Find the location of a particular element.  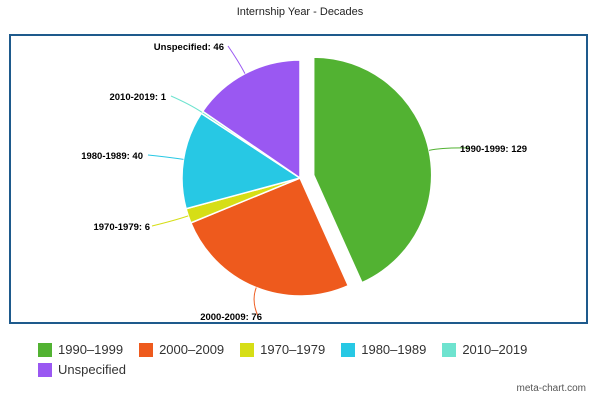

legend-label-unspecified: Unspecified is located at coordinates (92, 369).